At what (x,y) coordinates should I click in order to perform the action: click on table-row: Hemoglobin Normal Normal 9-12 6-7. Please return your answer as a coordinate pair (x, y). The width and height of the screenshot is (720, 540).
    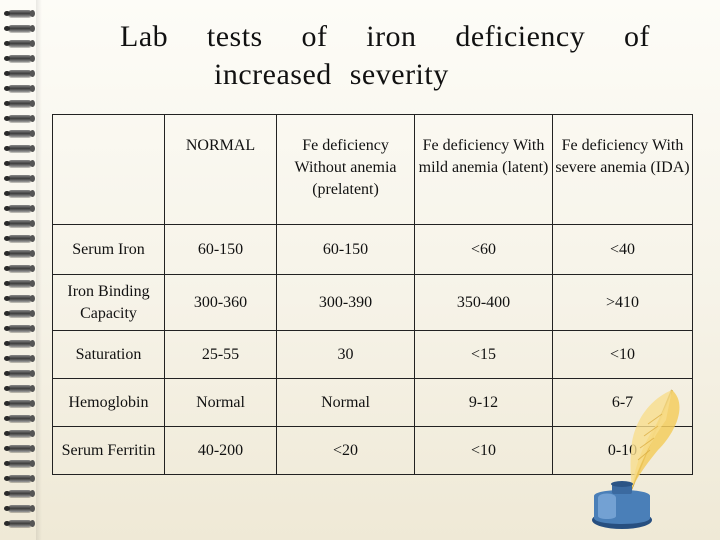
    Looking at the image, I should click on (372, 402).